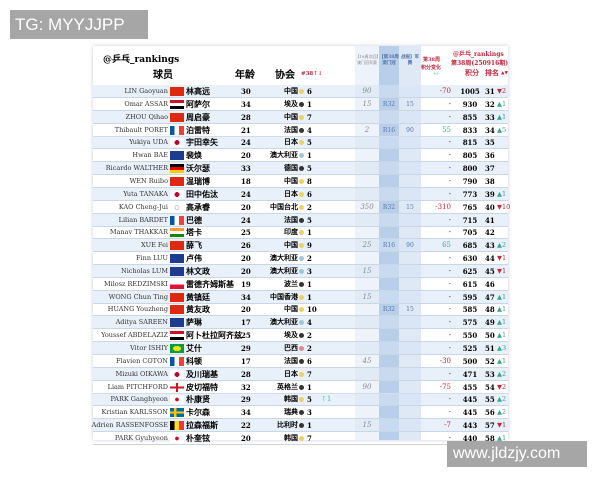  Describe the element at coordinates (389, 310) in the screenshot. I see `round-reached: R32` at that location.